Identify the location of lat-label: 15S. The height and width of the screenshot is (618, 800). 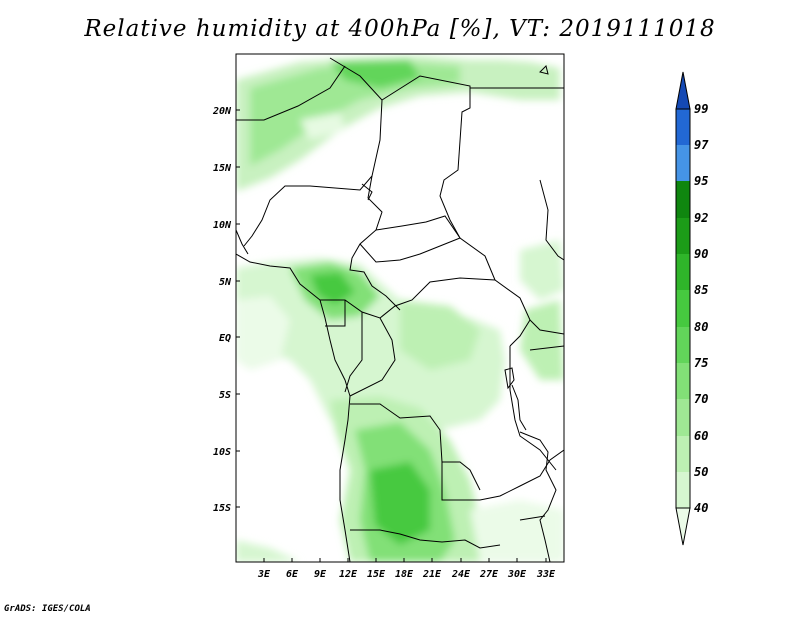
(222, 508).